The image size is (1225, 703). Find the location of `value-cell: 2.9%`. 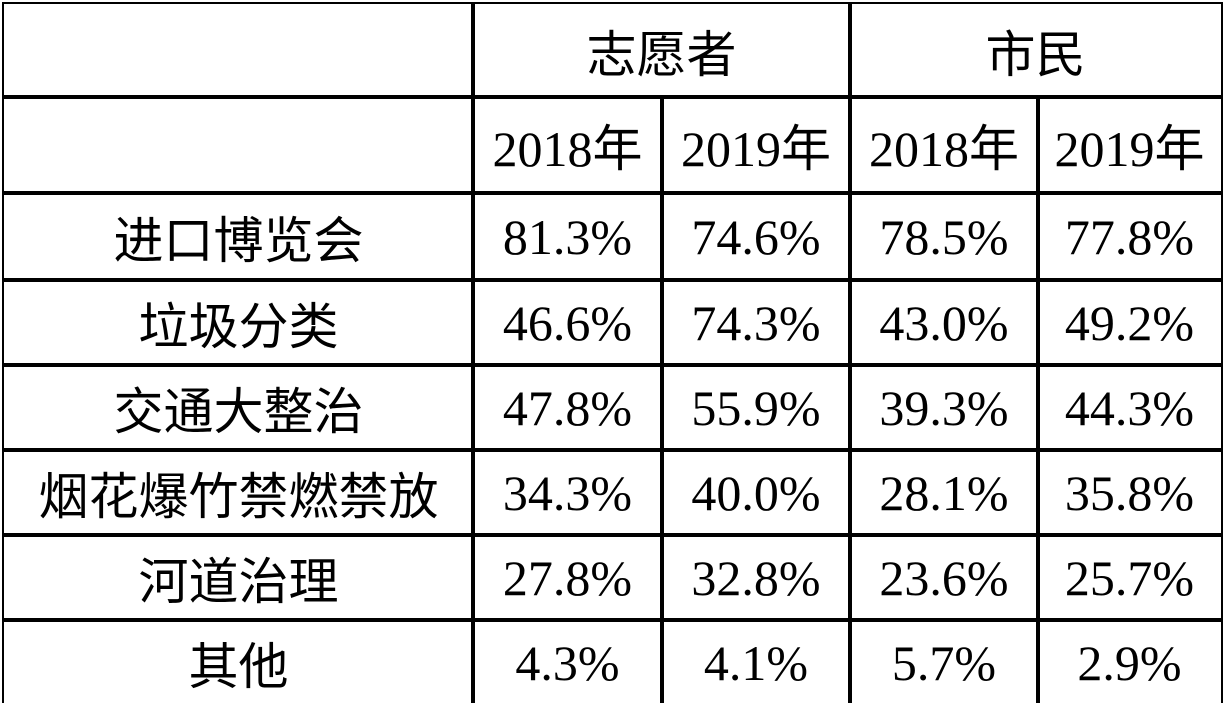

value-cell: 2.9% is located at coordinates (1129, 660).